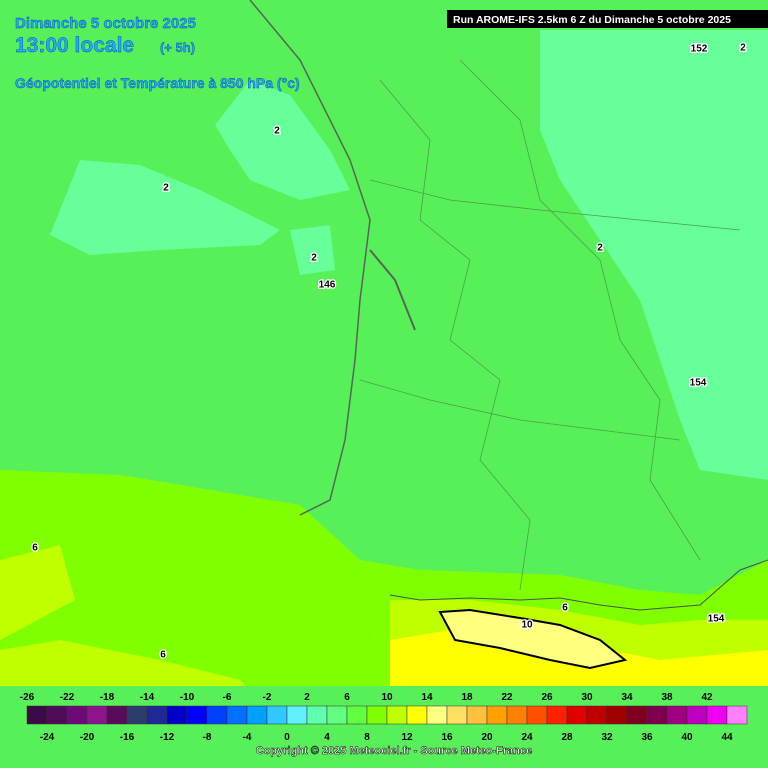 The width and height of the screenshot is (768, 773). Describe the element at coordinates (727, 737) in the screenshot. I see `legend-label: 44` at that location.